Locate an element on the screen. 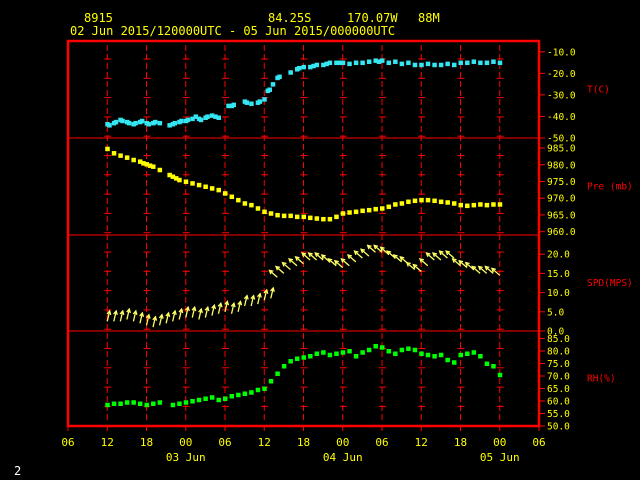  station-id: 8915 is located at coordinates (98, 18).